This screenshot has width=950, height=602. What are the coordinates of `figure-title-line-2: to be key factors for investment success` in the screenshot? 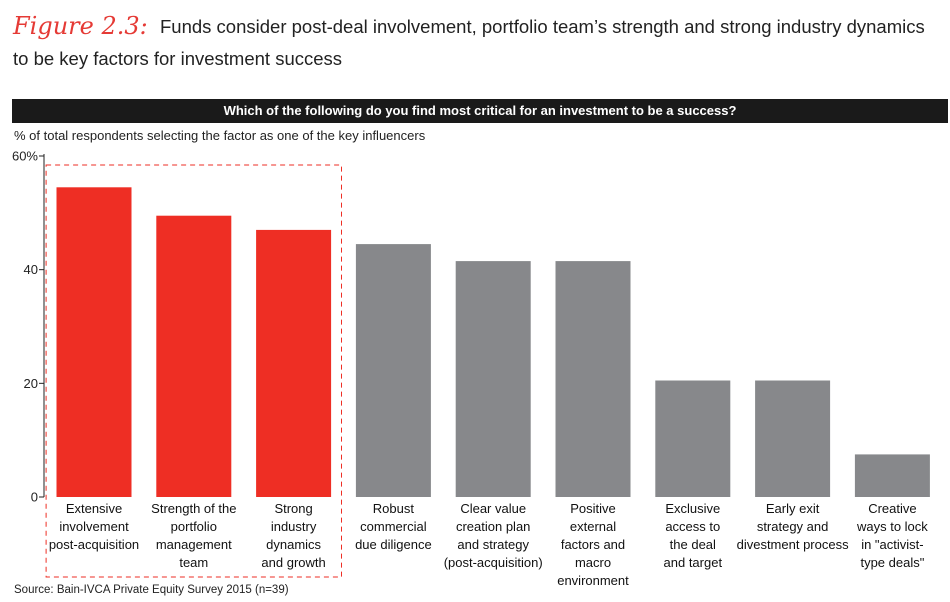 It's located at (178, 58).